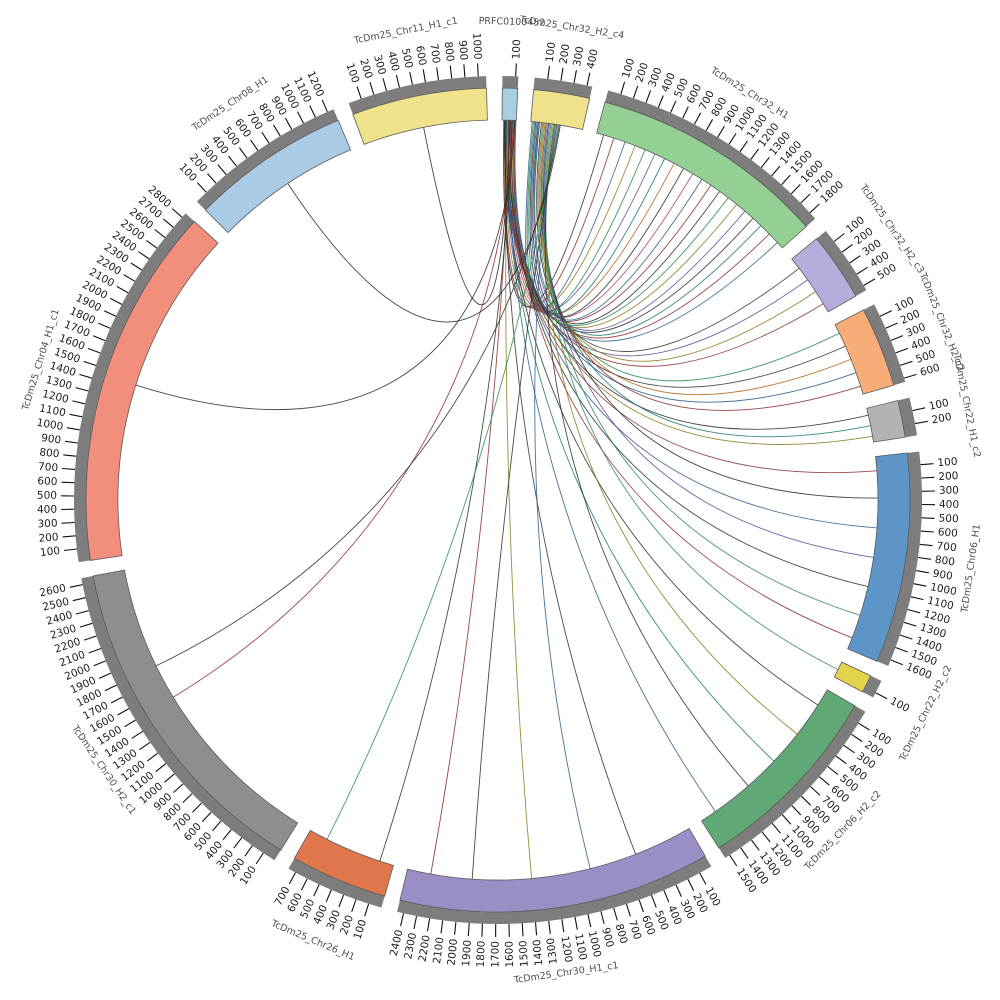 This screenshot has height=1000, width=1000. What do you see at coordinates (552, 951) in the screenshot?
I see `tick-label: 1300` at bounding box center [552, 951].